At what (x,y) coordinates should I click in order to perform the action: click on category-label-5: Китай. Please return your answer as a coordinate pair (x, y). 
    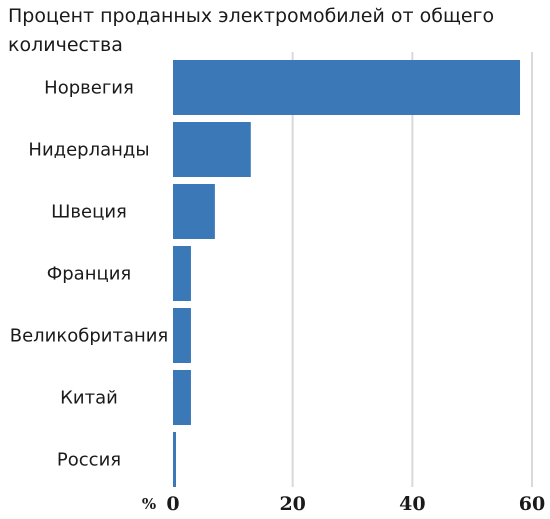
    Looking at the image, I should click on (89, 398).